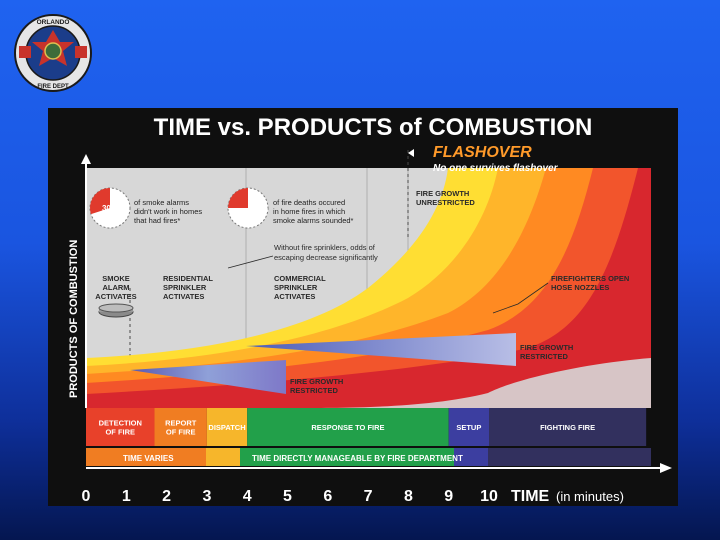 The width and height of the screenshot is (720, 540). I want to click on smoke-alarm-label-2: ALARM, so click(115, 287).